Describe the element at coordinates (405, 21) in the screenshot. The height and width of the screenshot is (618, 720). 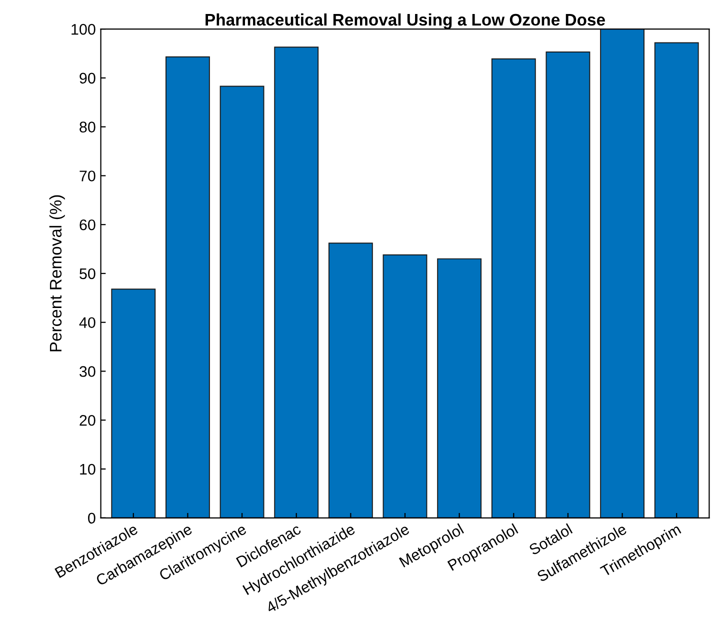
I see `chart-title: Pharmaceutical Removal Using a Low Ozone Dose` at that location.